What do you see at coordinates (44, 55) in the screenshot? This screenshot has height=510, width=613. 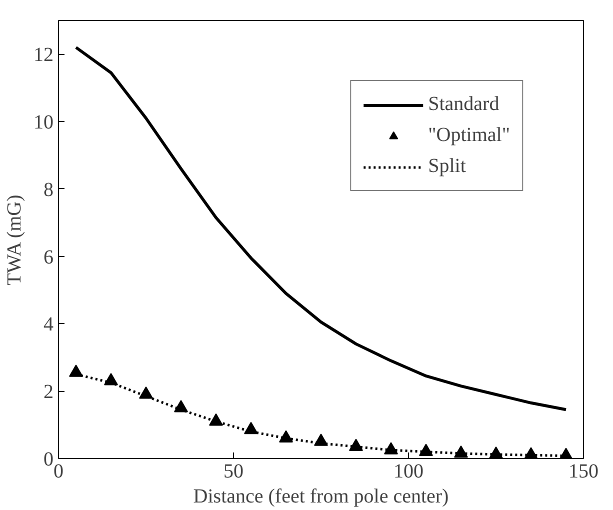 I see `y-tick-label: 12` at bounding box center [44, 55].